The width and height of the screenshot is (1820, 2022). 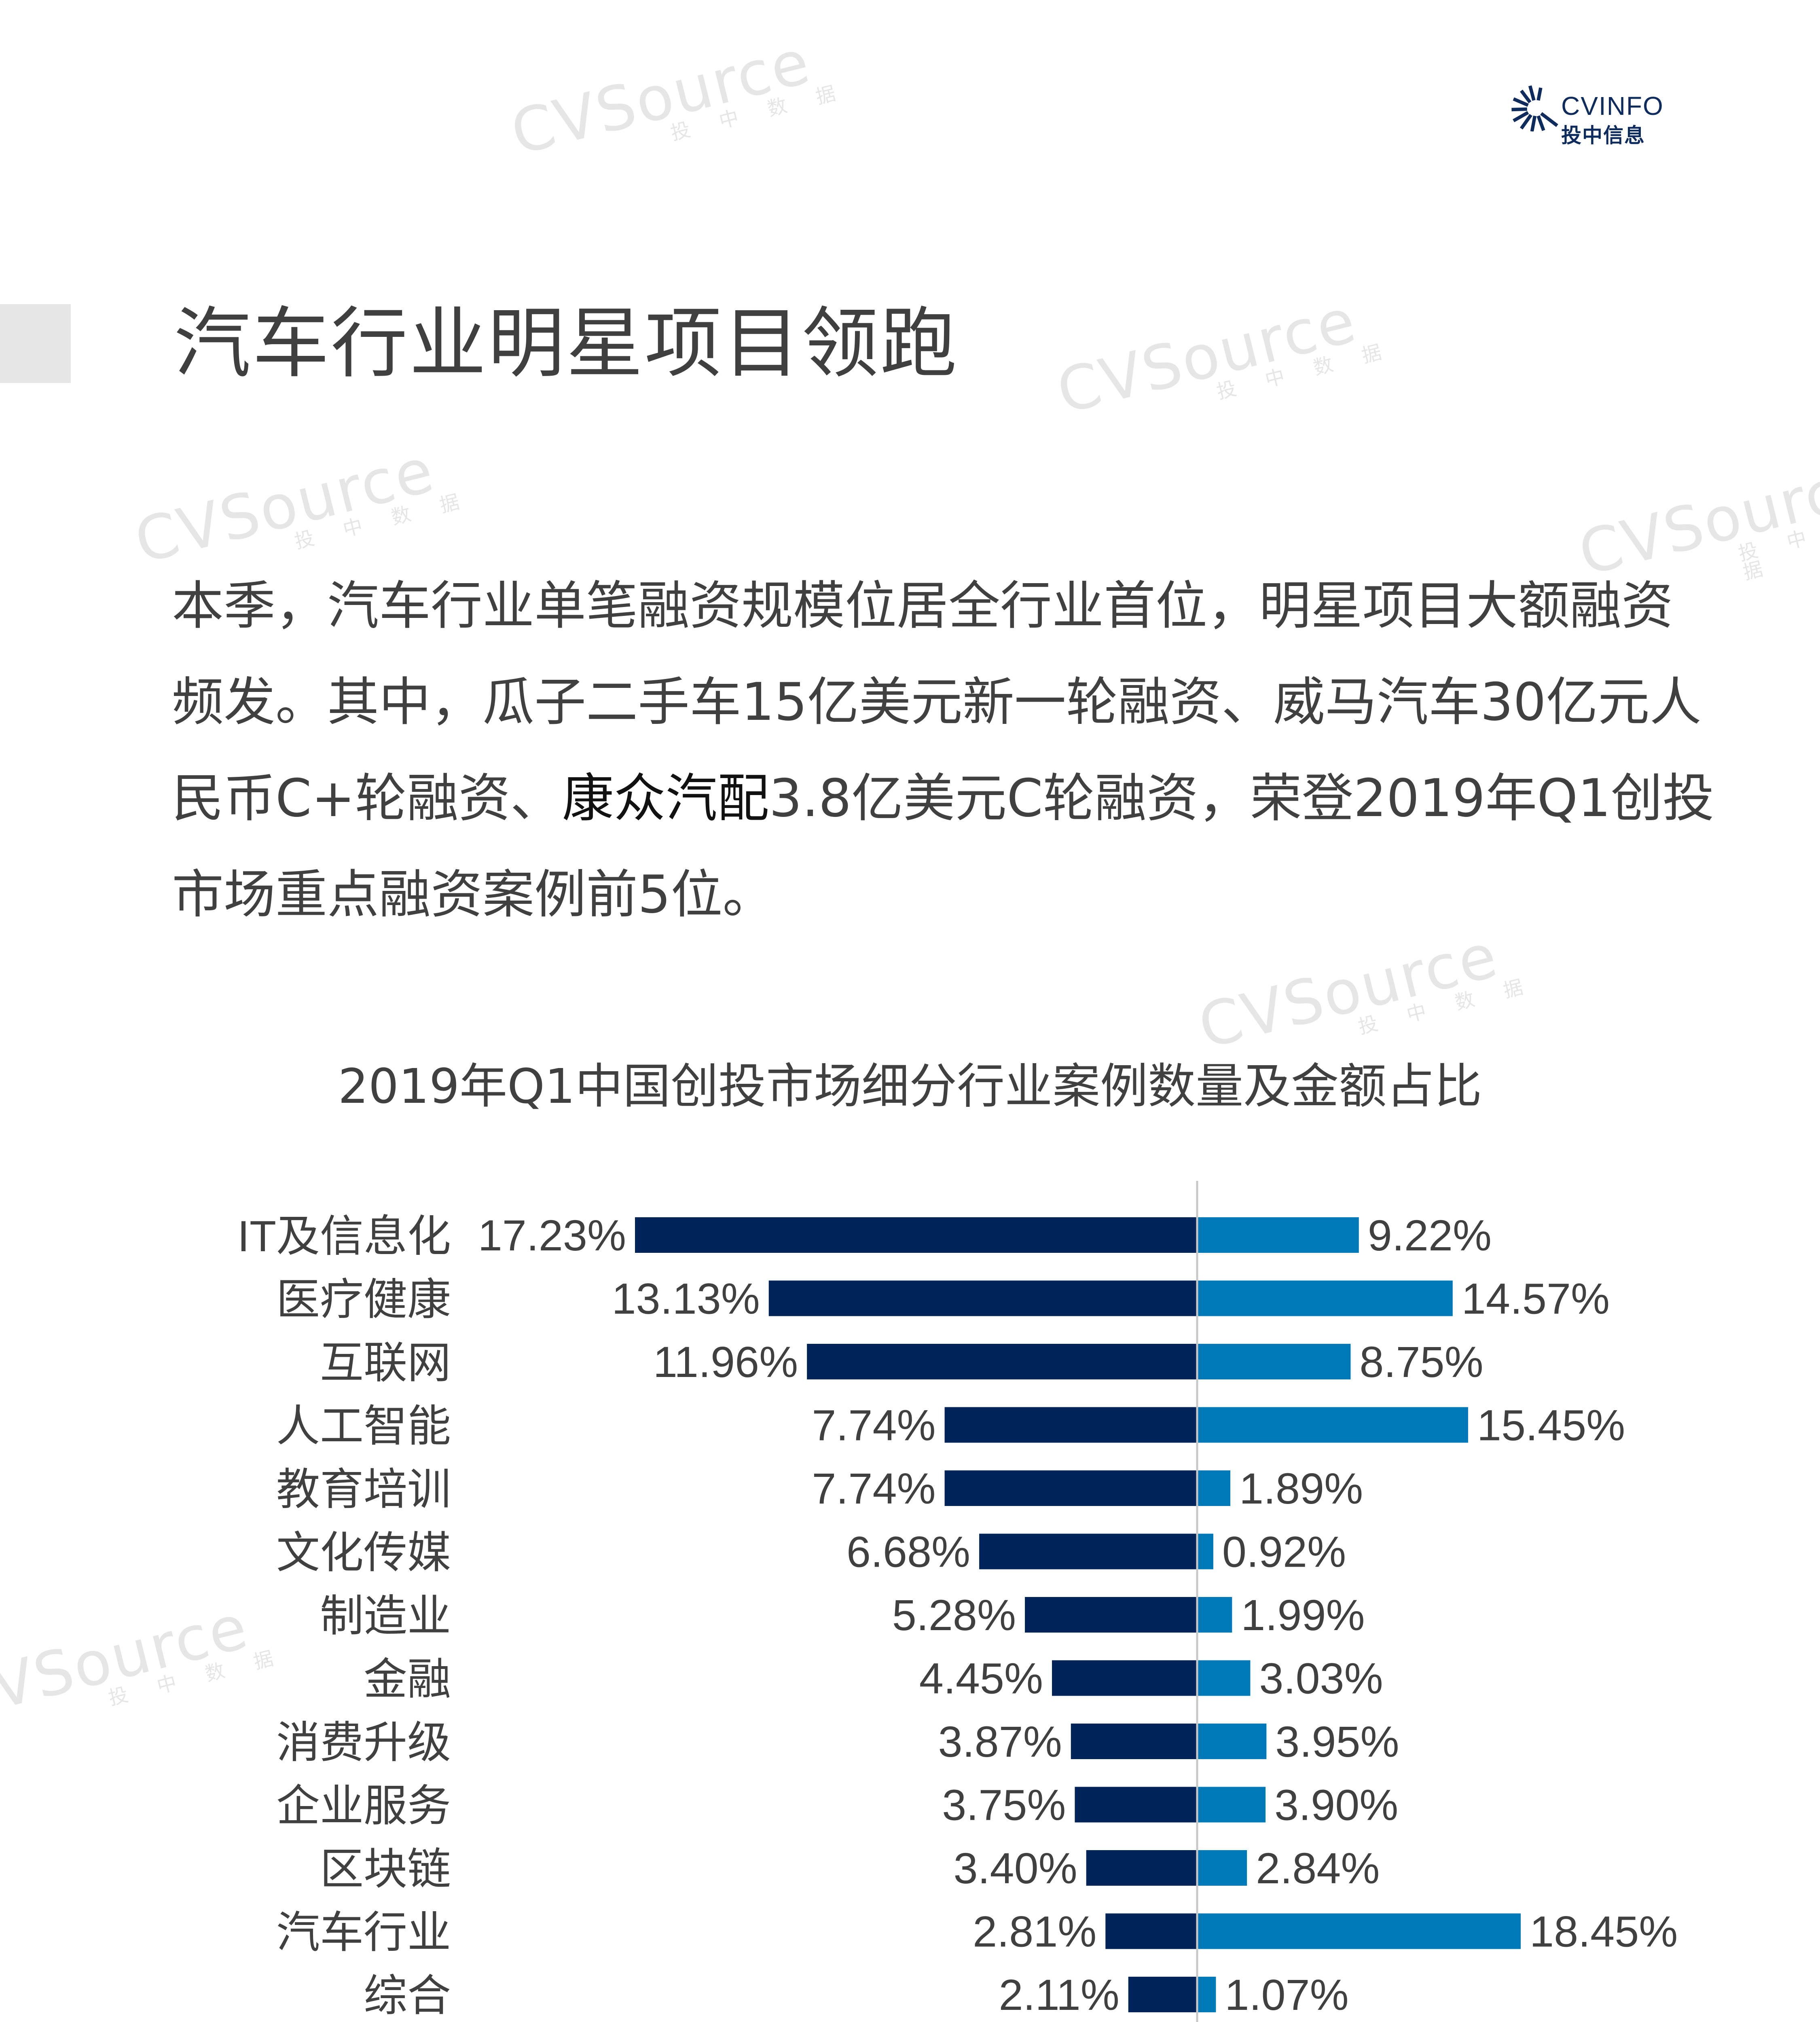 I want to click on data-label-case-count: 17.23%, so click(x=552, y=1235).